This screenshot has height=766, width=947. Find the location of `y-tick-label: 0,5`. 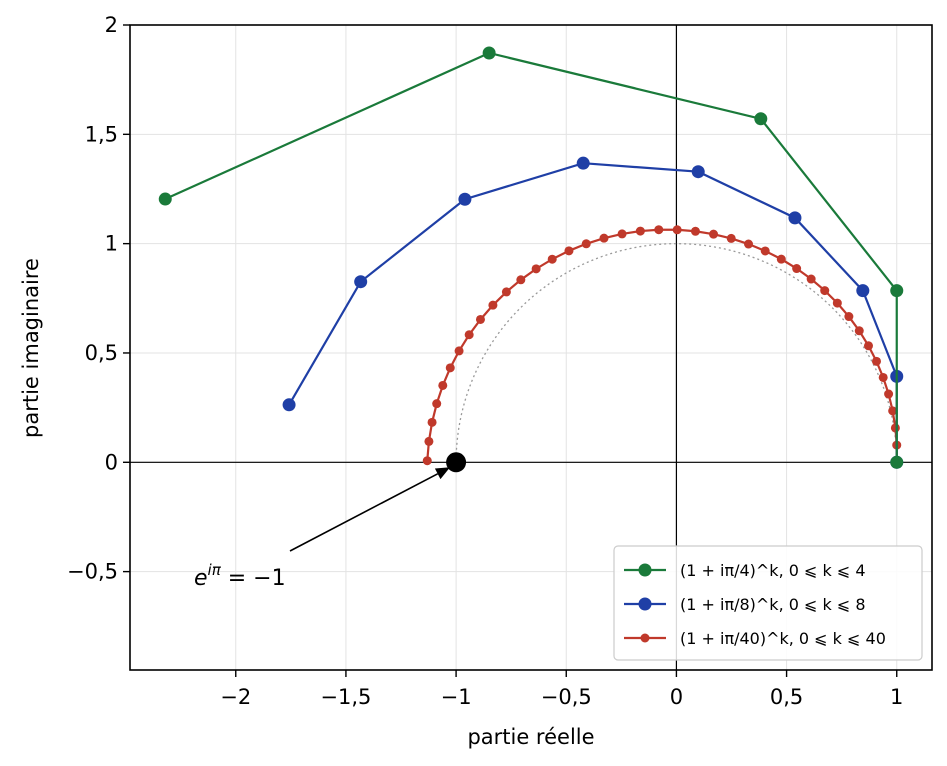

y-tick-label: 0,5 is located at coordinates (101, 353).